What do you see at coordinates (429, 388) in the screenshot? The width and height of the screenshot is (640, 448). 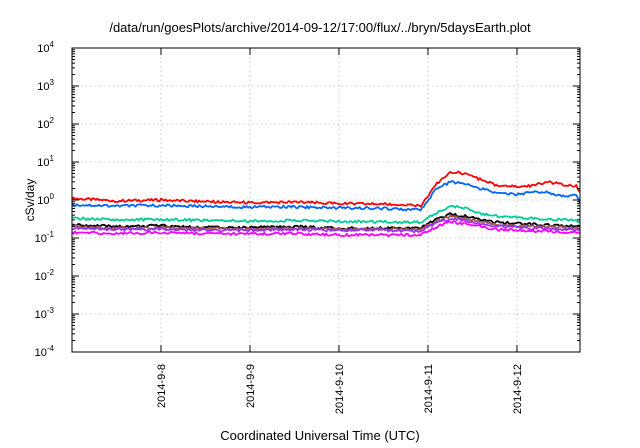 I see `x-tick-label: 2014-9-11` at bounding box center [429, 388].